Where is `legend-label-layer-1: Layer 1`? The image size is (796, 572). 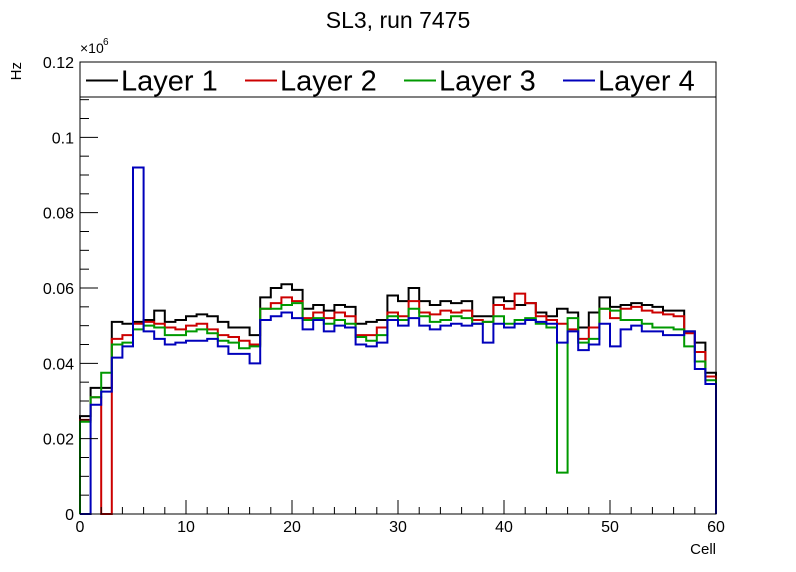 legend-label-layer-1: Layer 1 is located at coordinates (169, 82).